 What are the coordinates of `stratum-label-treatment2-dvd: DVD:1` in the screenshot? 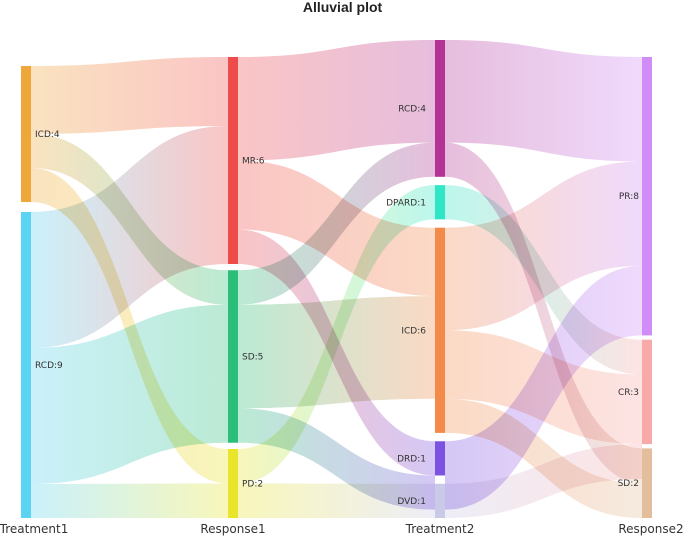 It's located at (411, 502).